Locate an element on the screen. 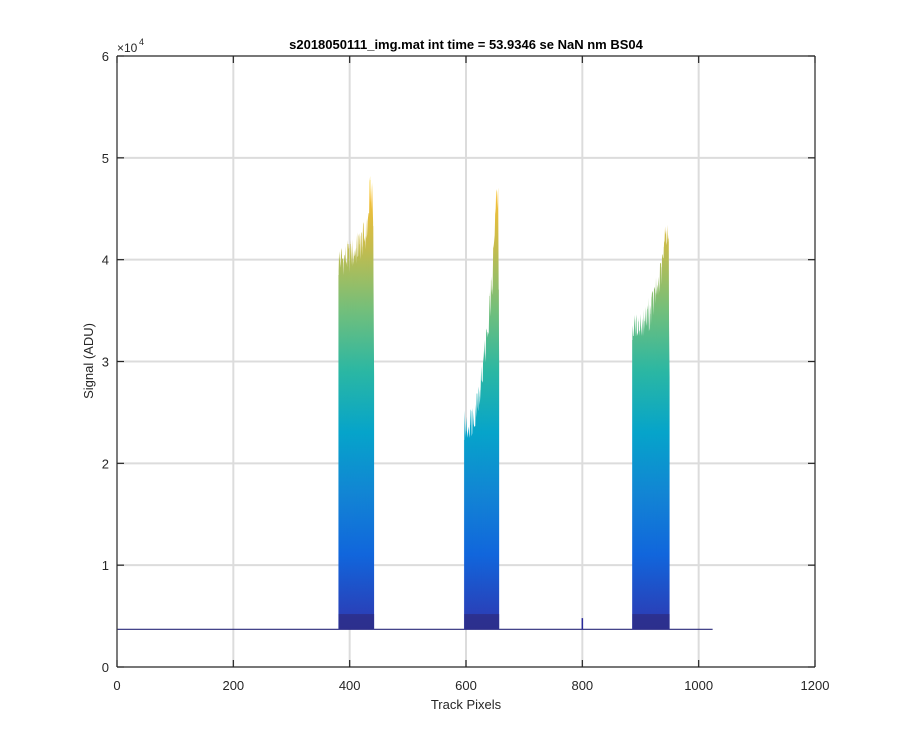 The width and height of the screenshot is (900, 750). x-tick-label: 1200 is located at coordinates (815, 685).